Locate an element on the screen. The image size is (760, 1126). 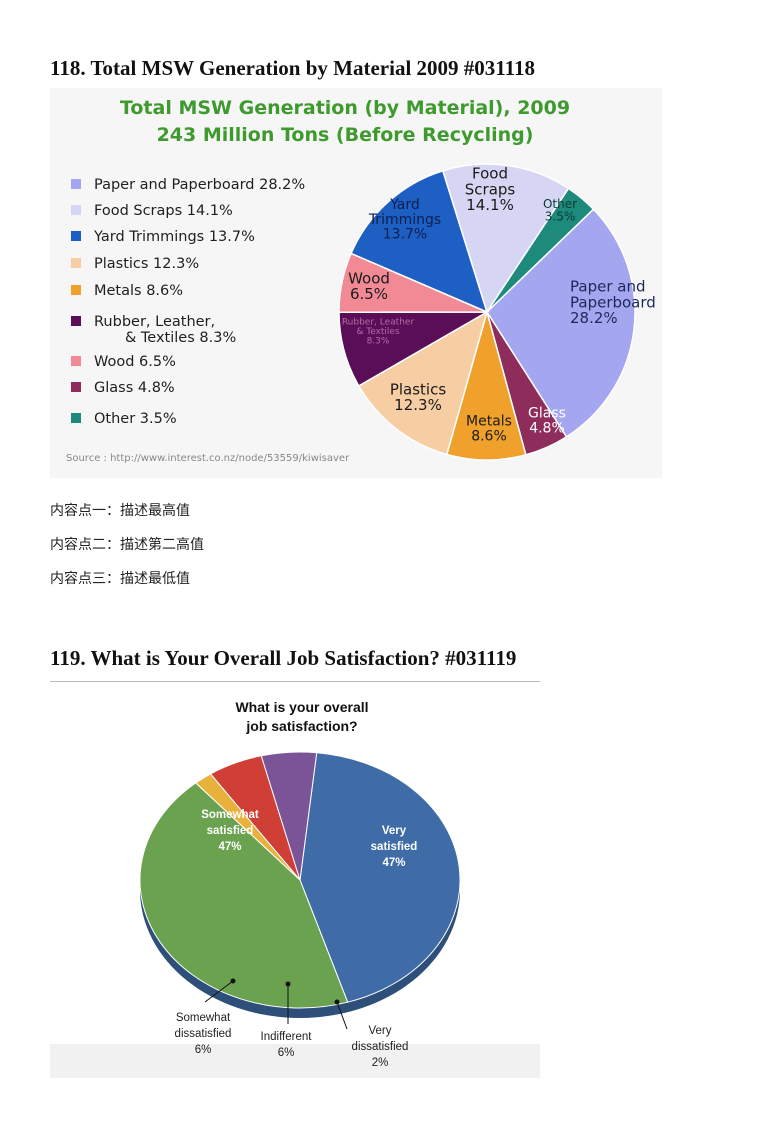
msw-legend-label-other-line-1: Other 3.5% is located at coordinates (135, 419).